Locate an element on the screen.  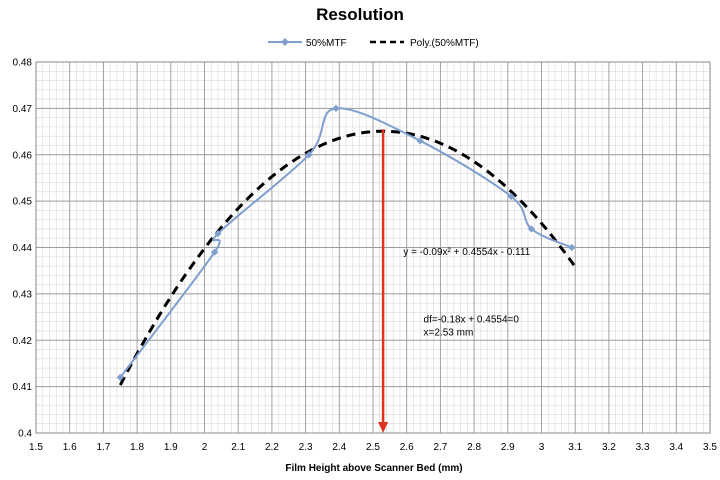
x-tick-label: 1.9 is located at coordinates (171, 447).